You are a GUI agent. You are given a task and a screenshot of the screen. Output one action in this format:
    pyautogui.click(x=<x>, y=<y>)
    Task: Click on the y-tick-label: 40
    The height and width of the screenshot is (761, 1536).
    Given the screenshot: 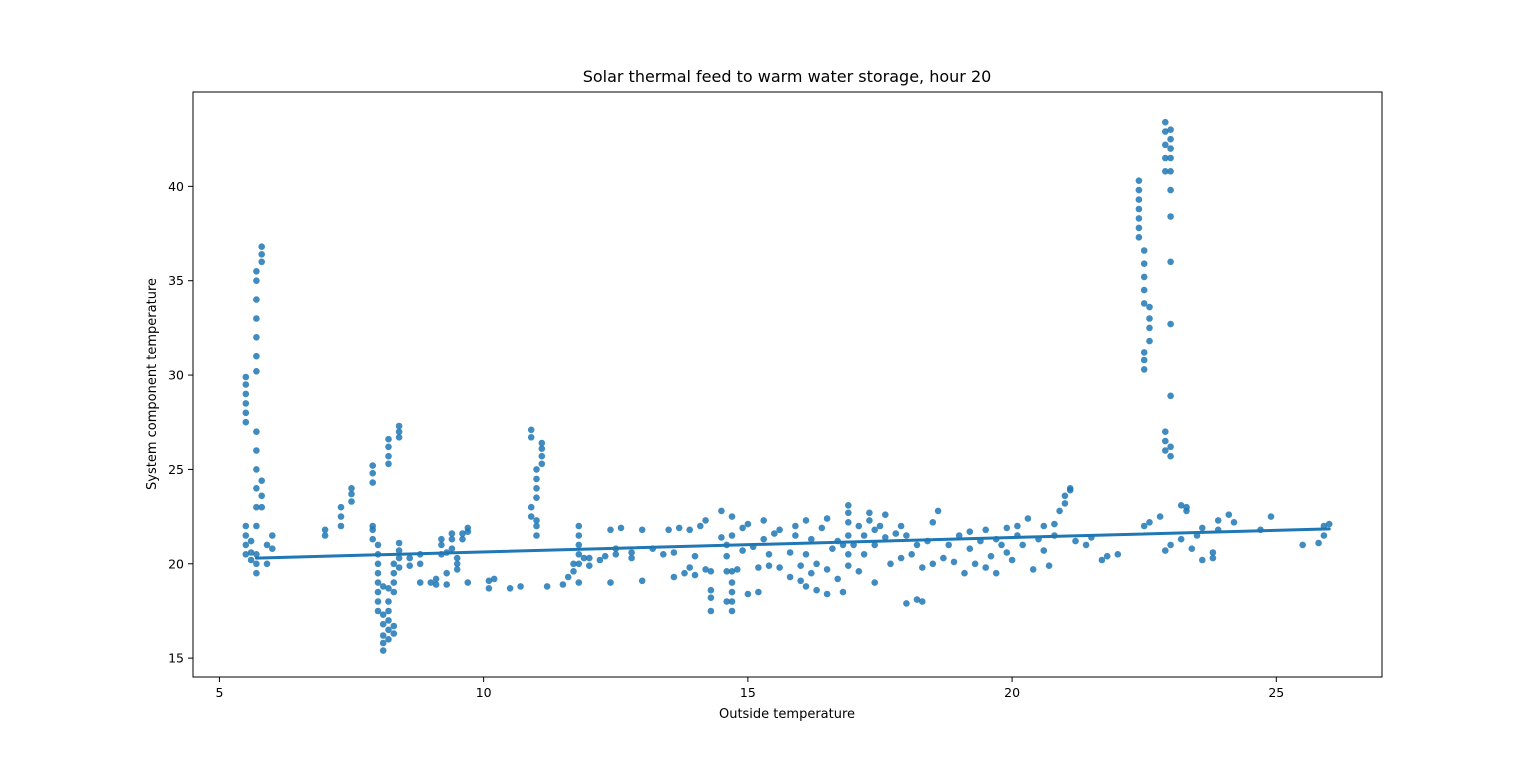 What is the action you would take?
    pyautogui.click(x=176, y=186)
    